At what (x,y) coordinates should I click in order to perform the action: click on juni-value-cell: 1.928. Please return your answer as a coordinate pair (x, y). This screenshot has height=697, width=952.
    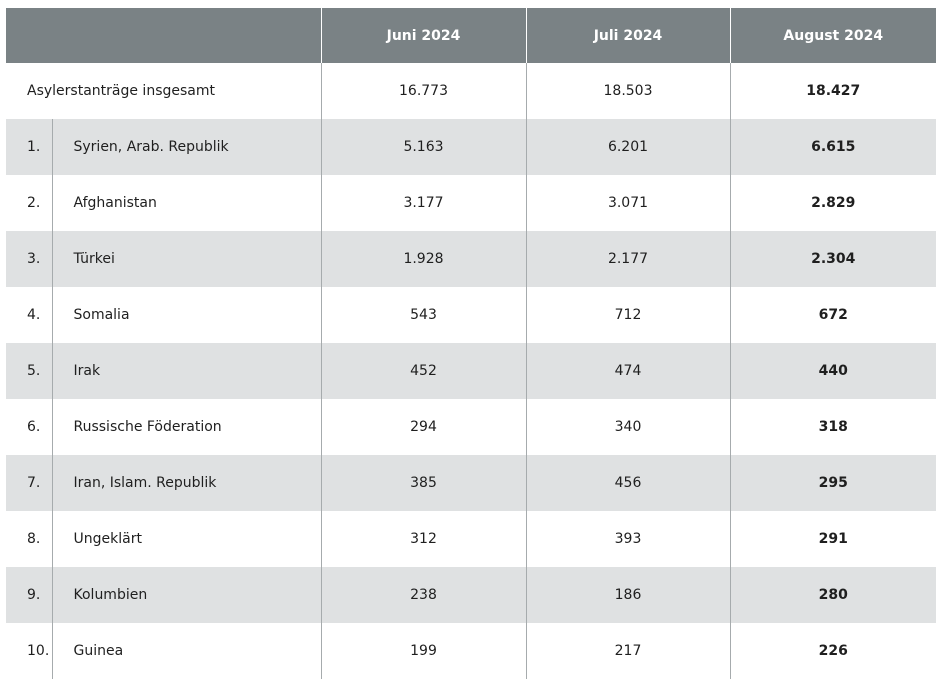
    Looking at the image, I should click on (423, 259).